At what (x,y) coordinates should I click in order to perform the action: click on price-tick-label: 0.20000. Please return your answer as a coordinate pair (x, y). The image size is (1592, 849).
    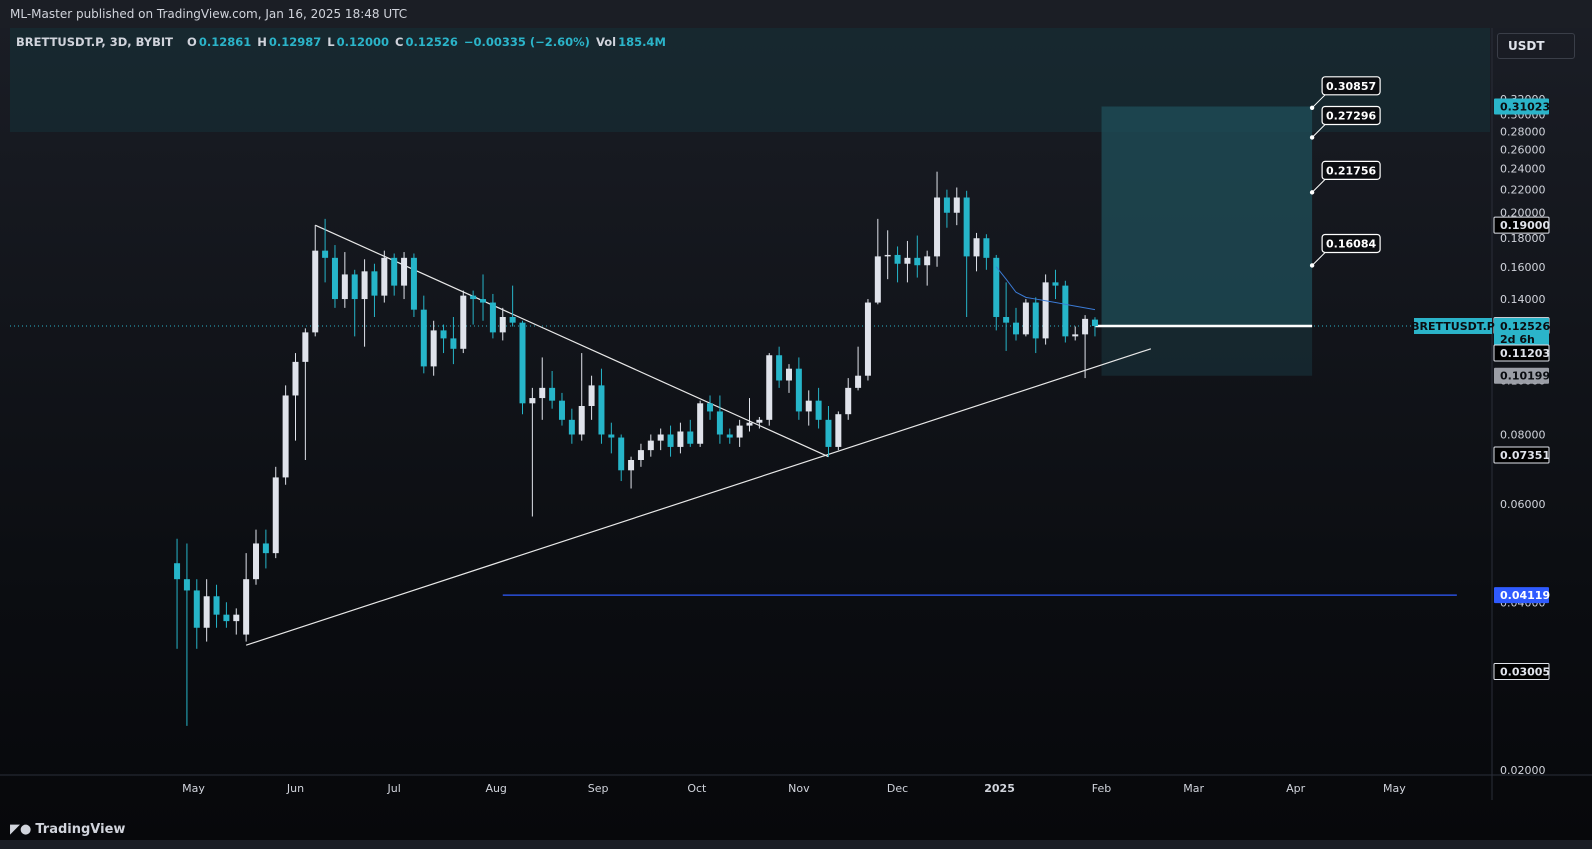
    Looking at the image, I should click on (1523, 213).